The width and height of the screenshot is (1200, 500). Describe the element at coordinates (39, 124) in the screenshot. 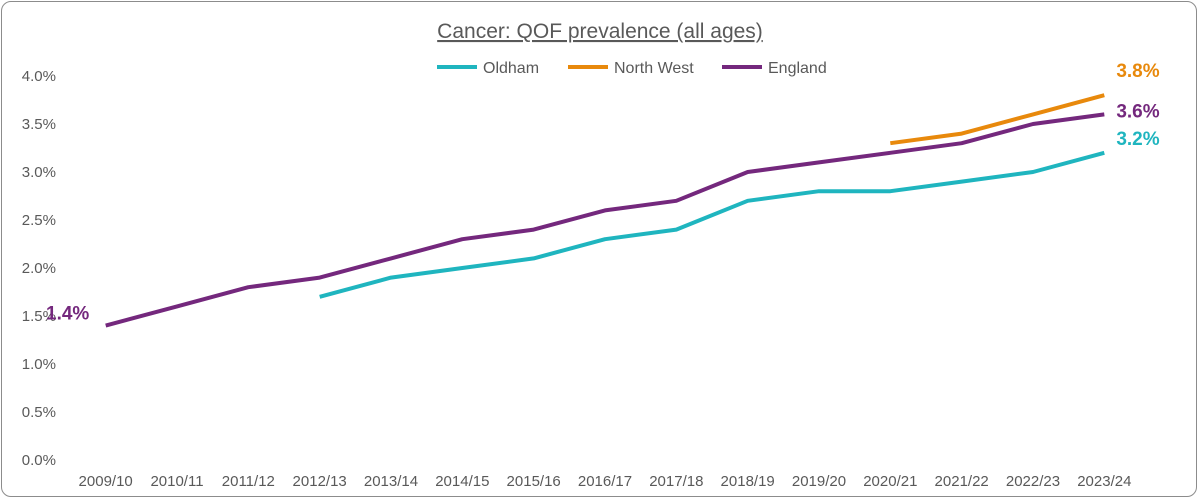

I see `y-tick-label: 3.5%` at that location.